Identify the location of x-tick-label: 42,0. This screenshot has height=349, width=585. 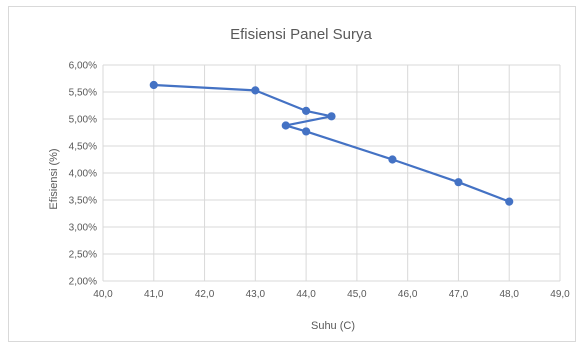
(205, 294).